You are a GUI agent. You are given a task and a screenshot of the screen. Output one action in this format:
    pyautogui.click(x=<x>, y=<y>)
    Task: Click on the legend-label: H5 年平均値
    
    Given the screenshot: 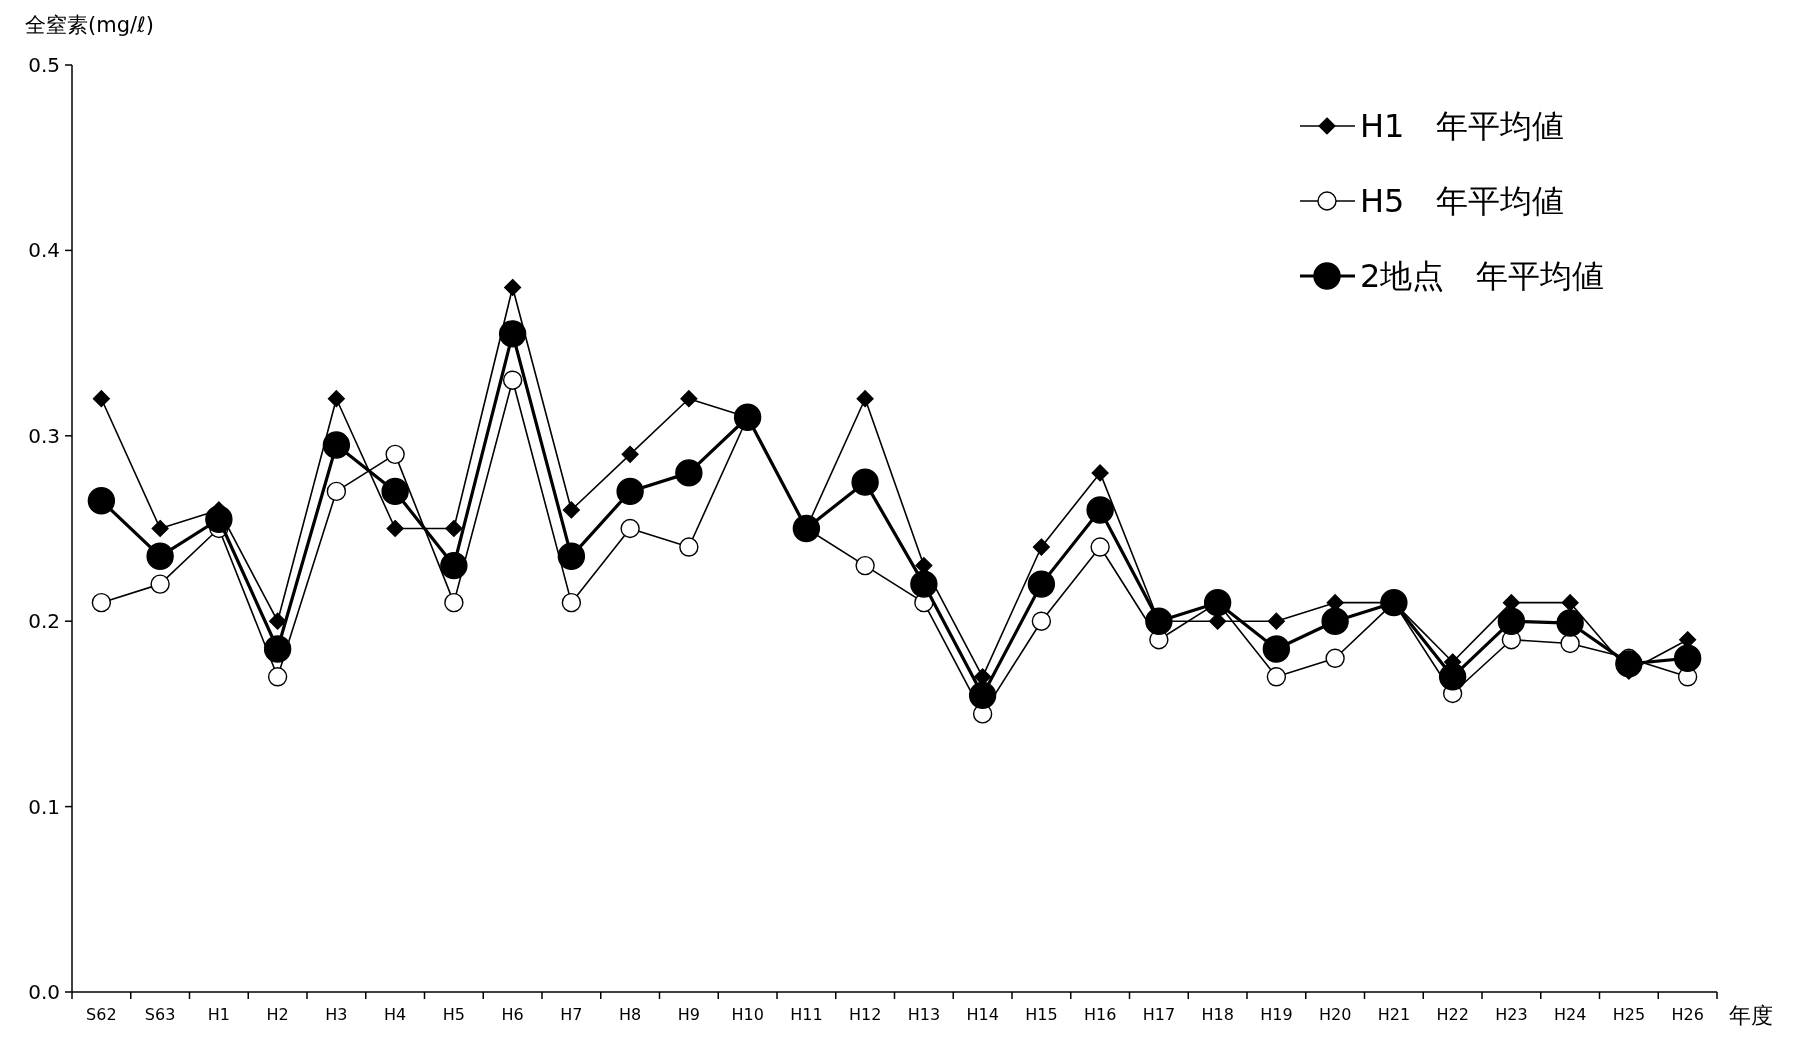 What is the action you would take?
    pyautogui.click(x=1462, y=201)
    